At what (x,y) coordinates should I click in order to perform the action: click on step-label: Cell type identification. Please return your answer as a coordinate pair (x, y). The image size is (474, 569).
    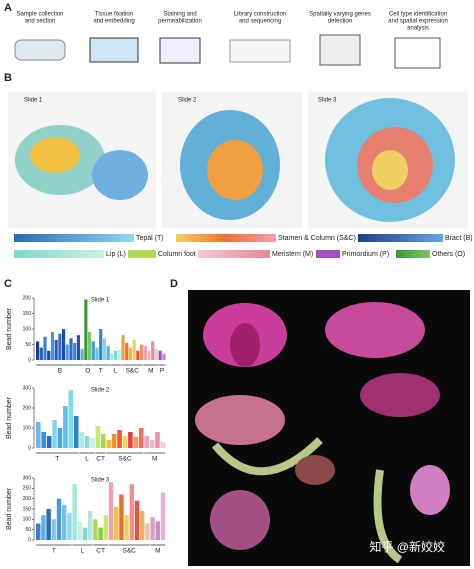
    Looking at the image, I should click on (418, 15).